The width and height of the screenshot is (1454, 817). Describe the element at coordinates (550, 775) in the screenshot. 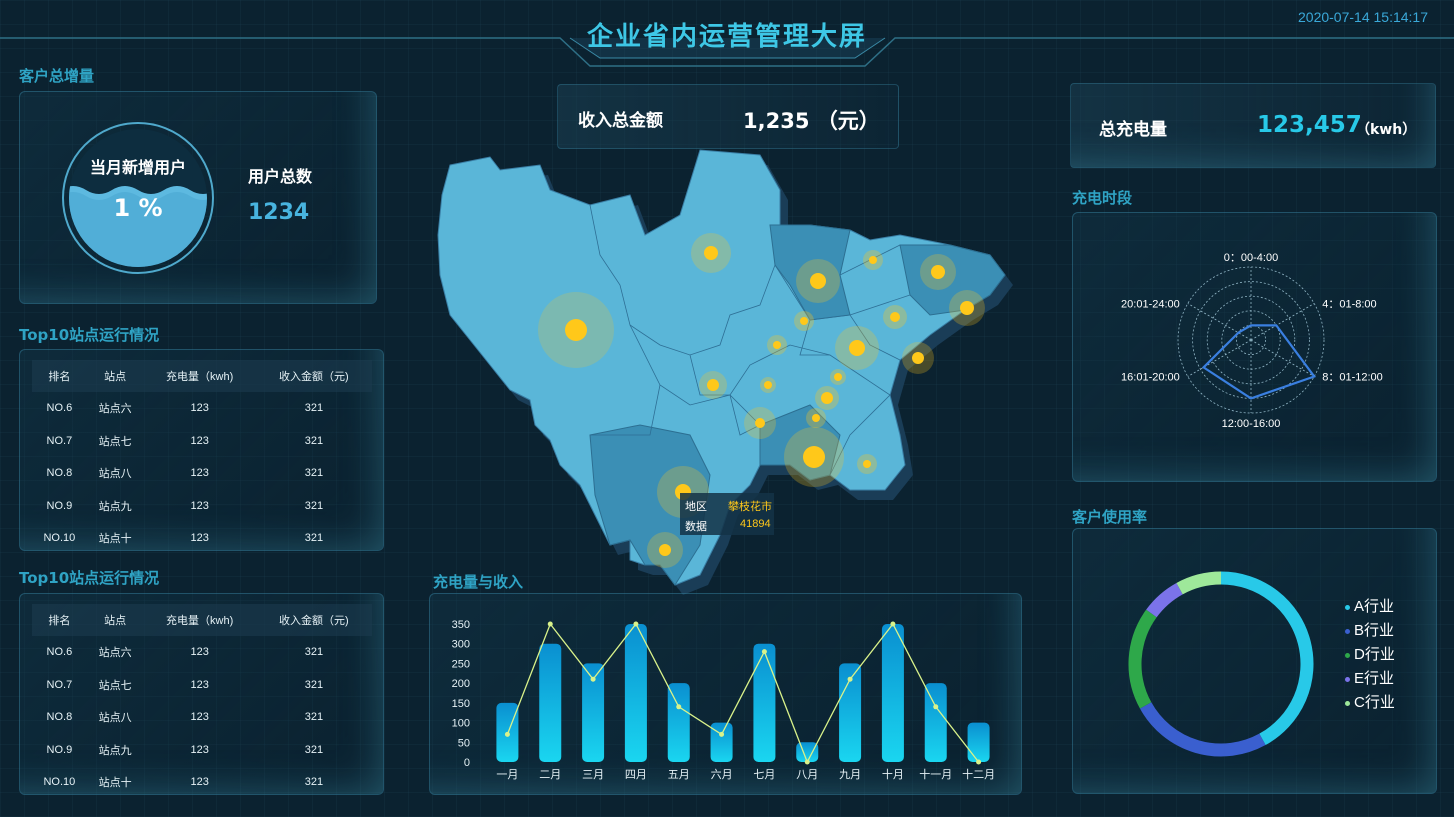

I see `x-tick-label: 二月` at that location.